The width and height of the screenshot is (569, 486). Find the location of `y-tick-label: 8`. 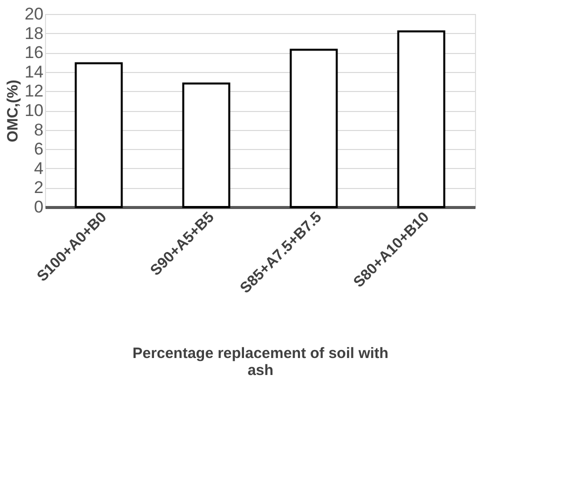

y-tick-label: 8 is located at coordinates (39, 130).